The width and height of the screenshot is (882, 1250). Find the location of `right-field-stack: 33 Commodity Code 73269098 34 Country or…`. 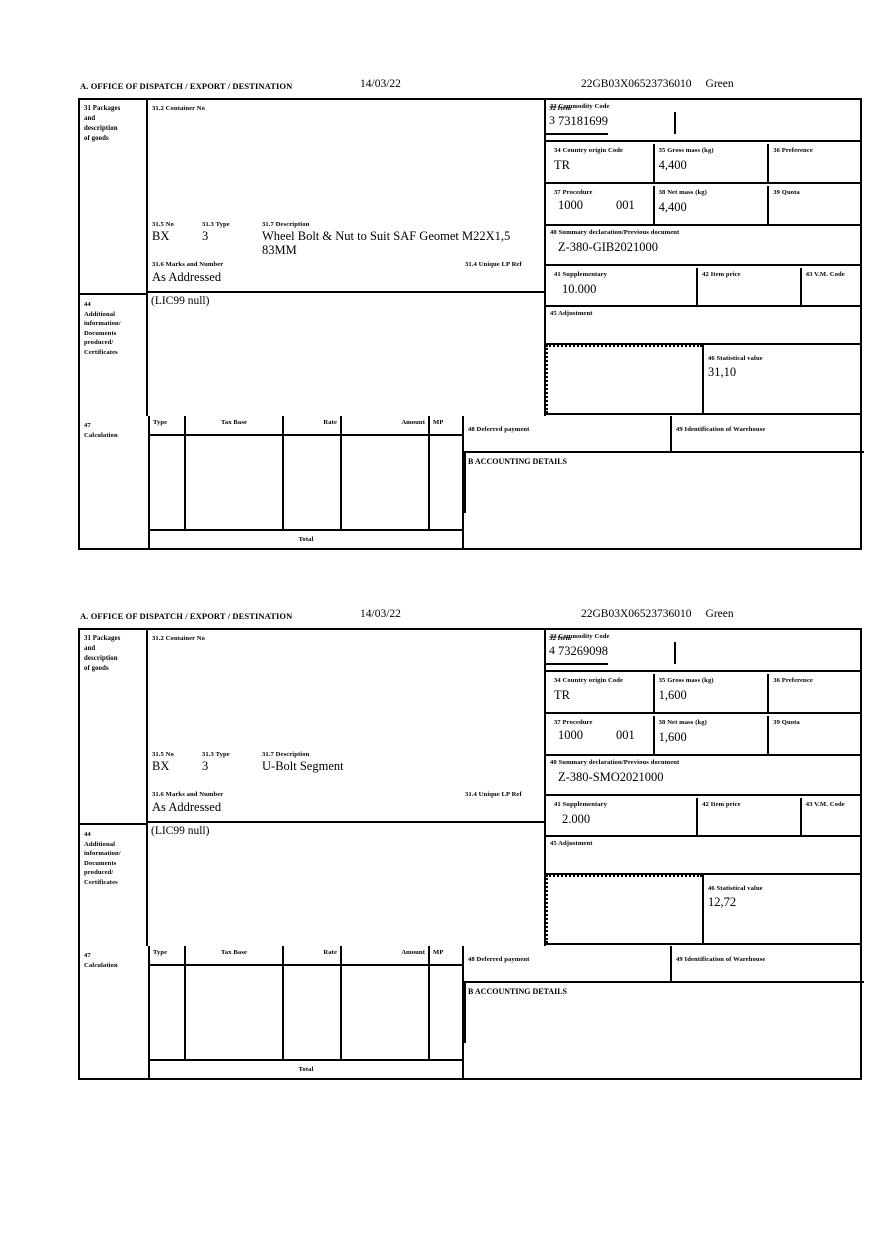

right-field-stack: 33 Commodity Code 73269098 34 Country or… is located at coordinates (703, 787).